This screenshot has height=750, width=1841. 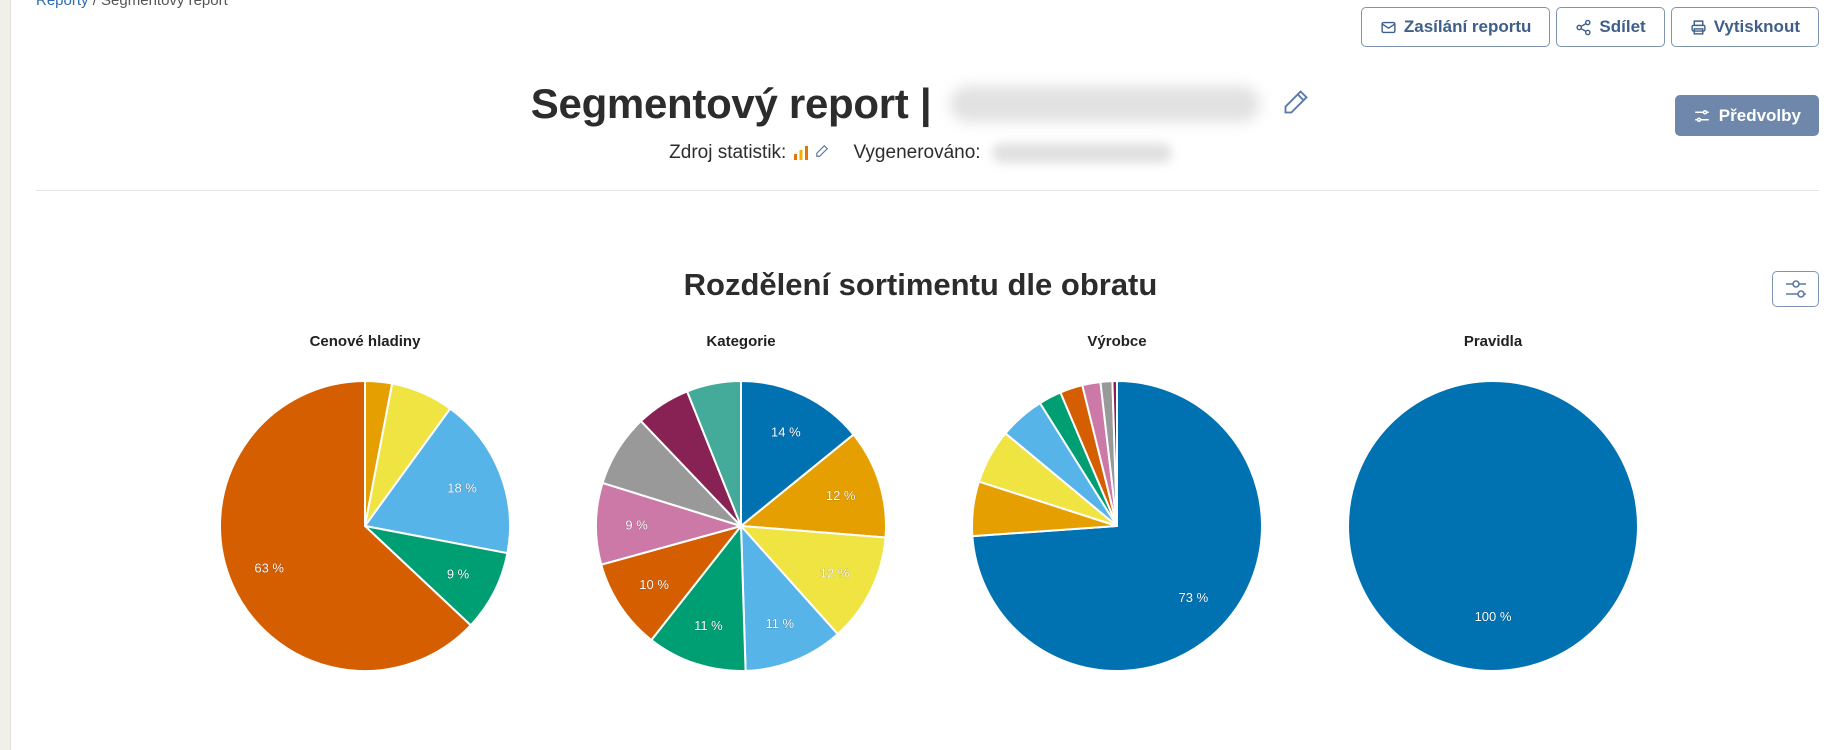 I want to click on preferences-button: Předvolby, so click(x=1746, y=115).